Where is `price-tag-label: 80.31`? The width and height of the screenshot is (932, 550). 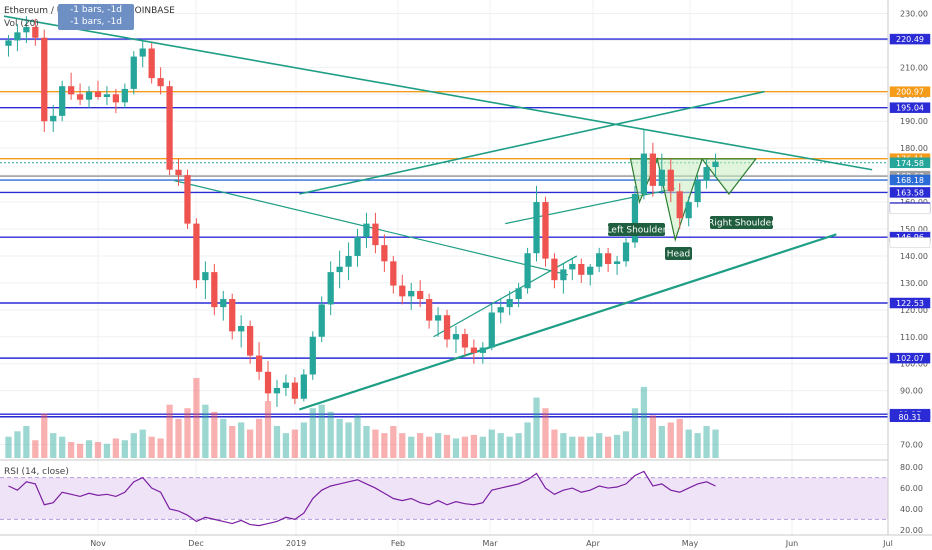 price-tag-label: 80.31 is located at coordinates (910, 417).